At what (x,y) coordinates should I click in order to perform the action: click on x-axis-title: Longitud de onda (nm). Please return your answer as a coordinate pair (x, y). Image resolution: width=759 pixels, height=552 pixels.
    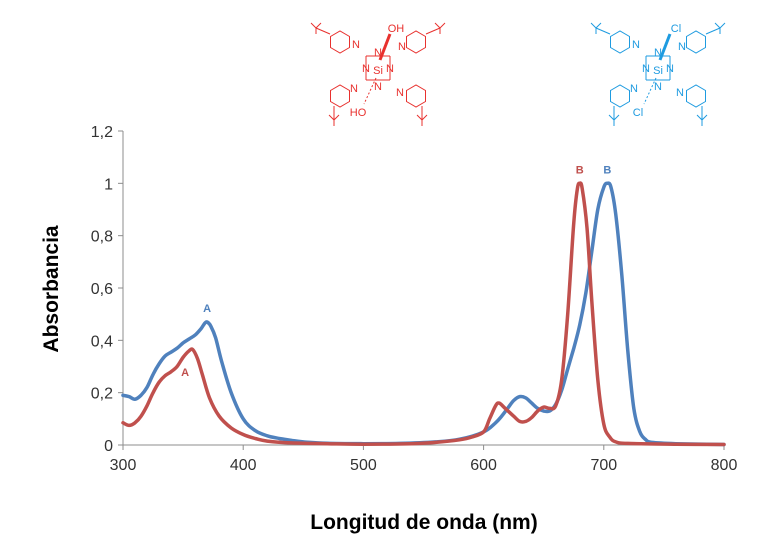
    Looking at the image, I should click on (423, 522).